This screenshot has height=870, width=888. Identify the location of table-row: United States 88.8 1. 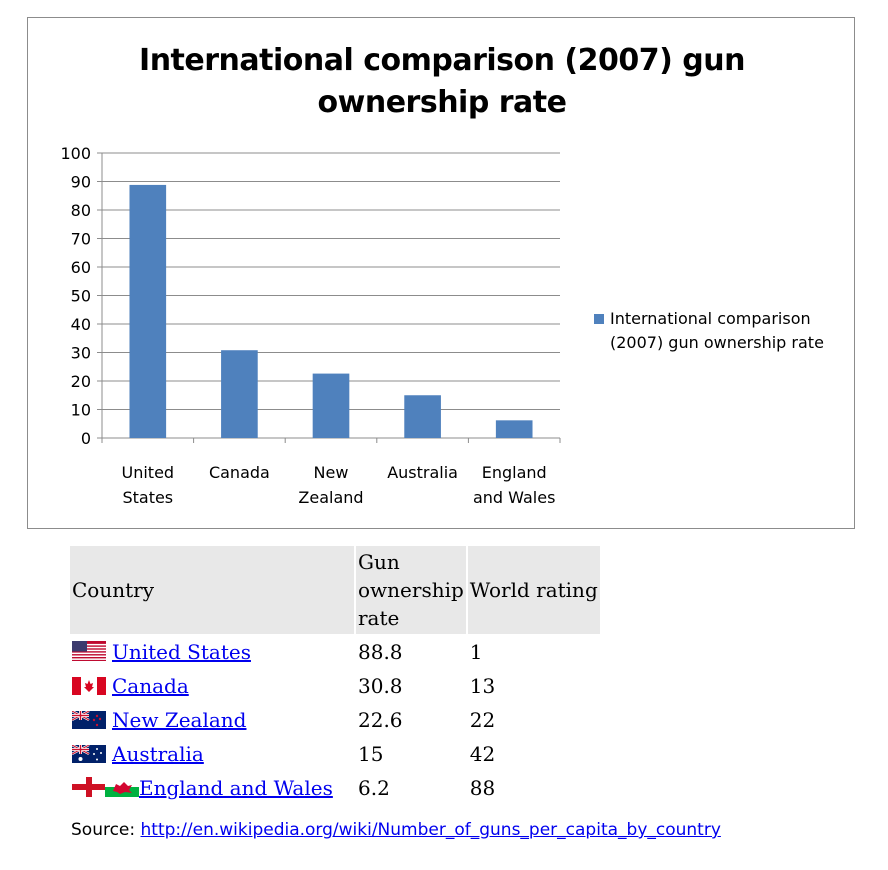
(335, 652).